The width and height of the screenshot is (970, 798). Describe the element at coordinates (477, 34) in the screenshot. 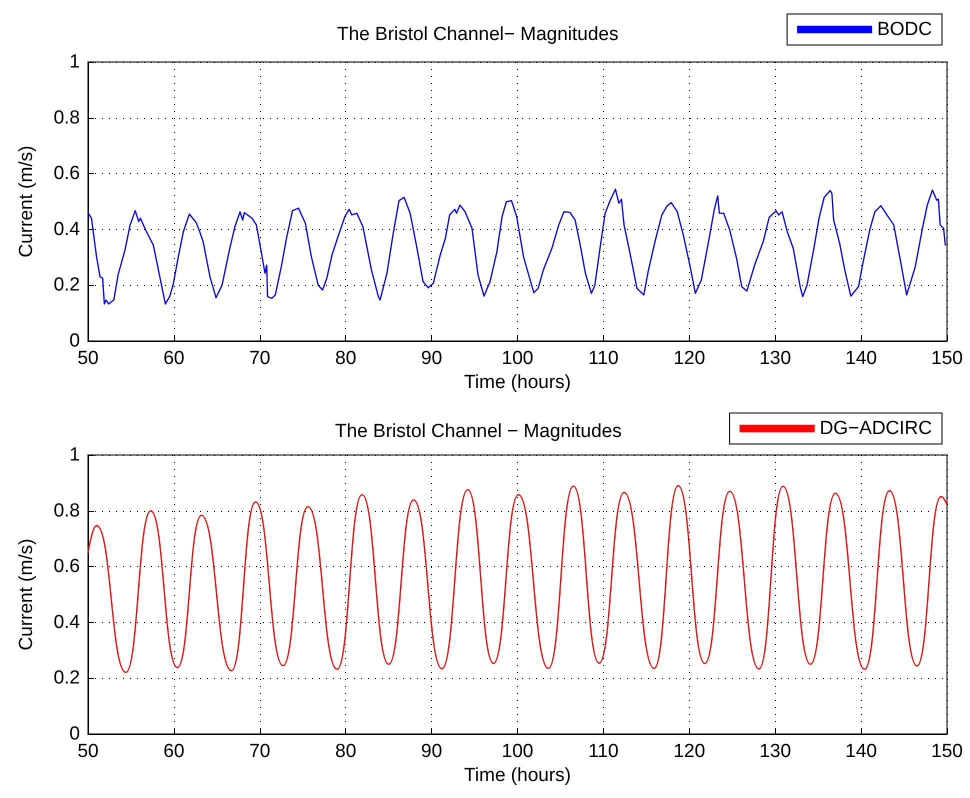

I see `chart-title: The Bristol Channel− Magnitudes` at that location.